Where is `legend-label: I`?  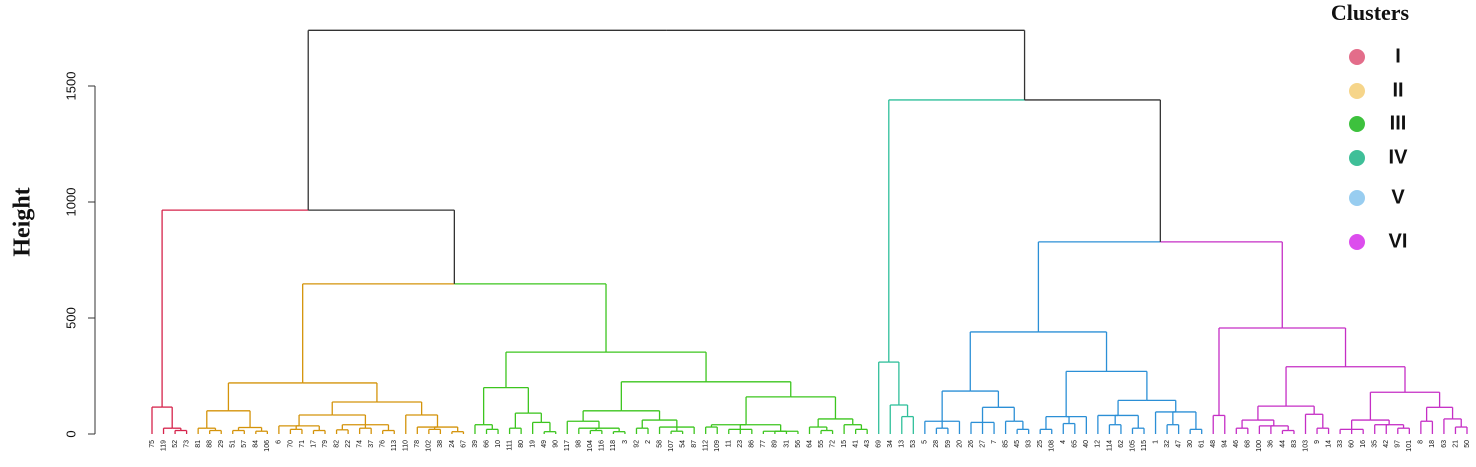
legend-label: I is located at coordinates (1398, 56).